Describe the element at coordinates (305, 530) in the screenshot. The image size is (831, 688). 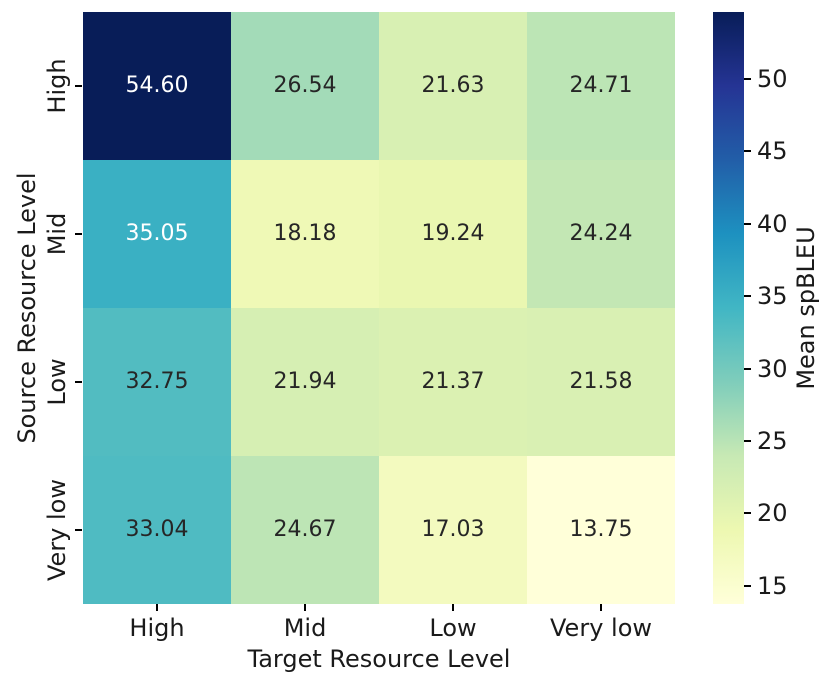
I see `heatmap-cell: 24.67` at that location.